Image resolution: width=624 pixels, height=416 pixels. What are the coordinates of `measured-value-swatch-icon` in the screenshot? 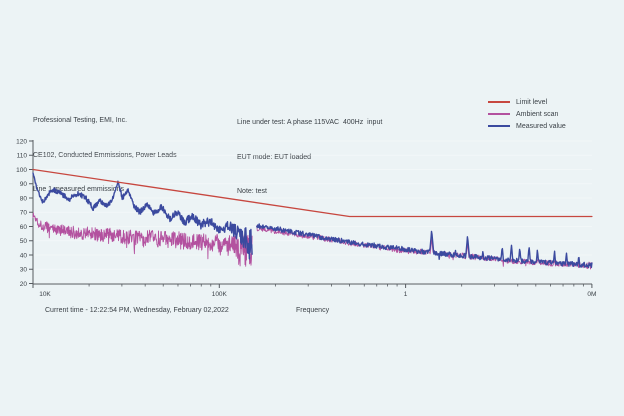 It's located at (499, 126).